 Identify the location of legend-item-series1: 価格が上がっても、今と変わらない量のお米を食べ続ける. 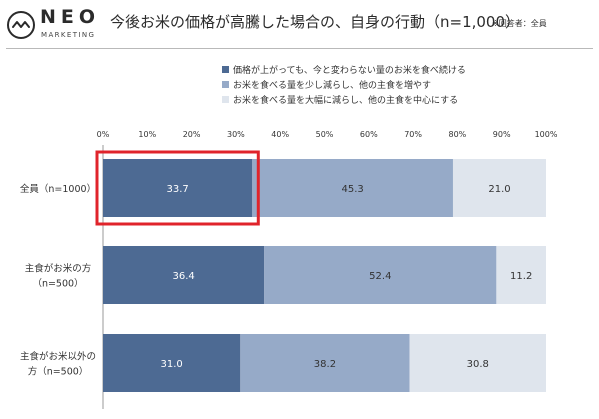
(344, 71).